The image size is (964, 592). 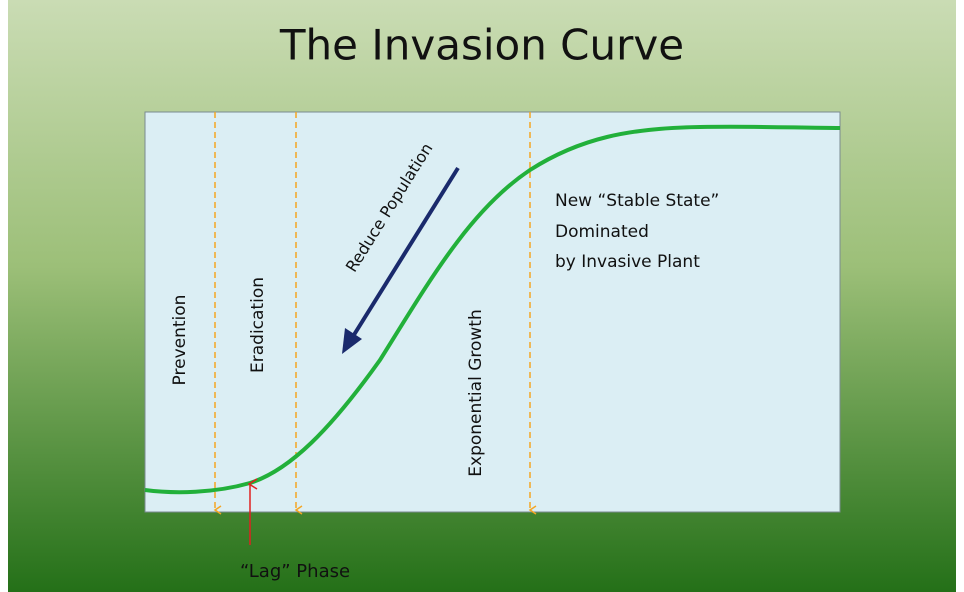 I want to click on title: The Invasion Curve, so click(x=481, y=45).